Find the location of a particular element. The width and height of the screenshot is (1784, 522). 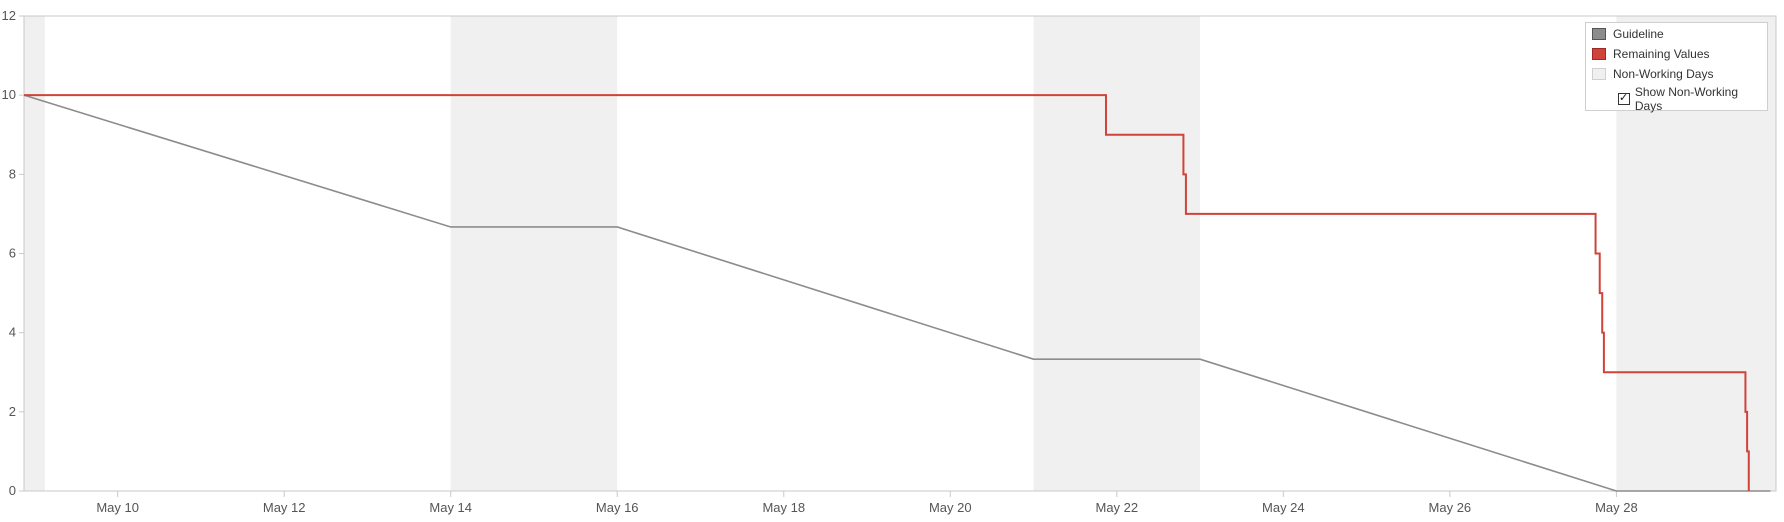

x-tick-label: May 26 is located at coordinates (1450, 507).